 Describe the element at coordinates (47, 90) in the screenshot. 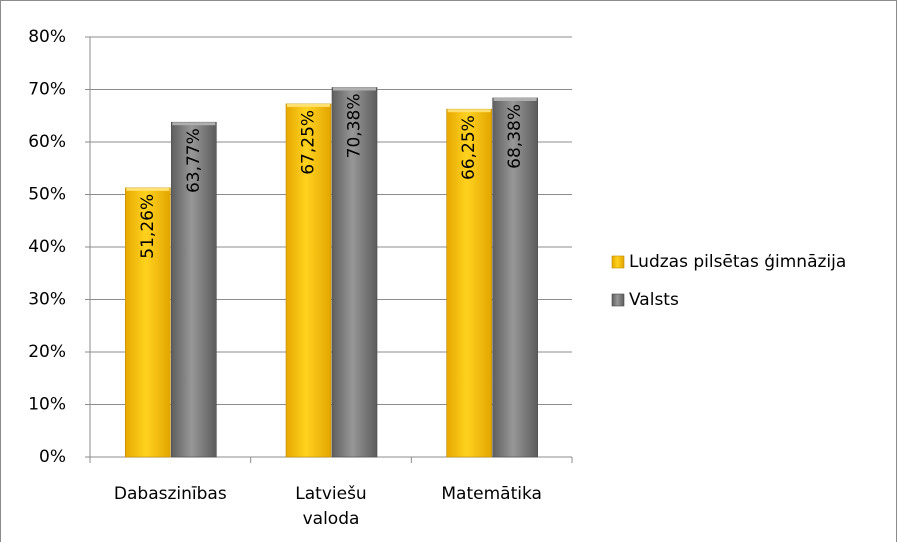

I see `y-tick-label: 70%` at that location.